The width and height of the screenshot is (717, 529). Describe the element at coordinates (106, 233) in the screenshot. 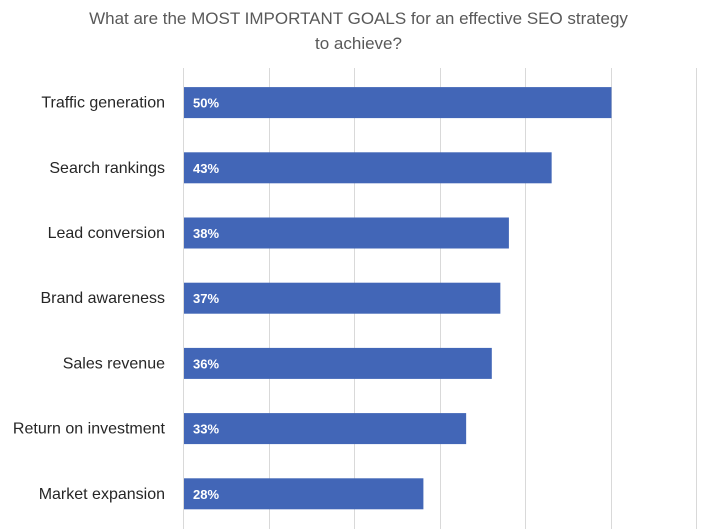

I see `category-label: Lead conversion` at that location.